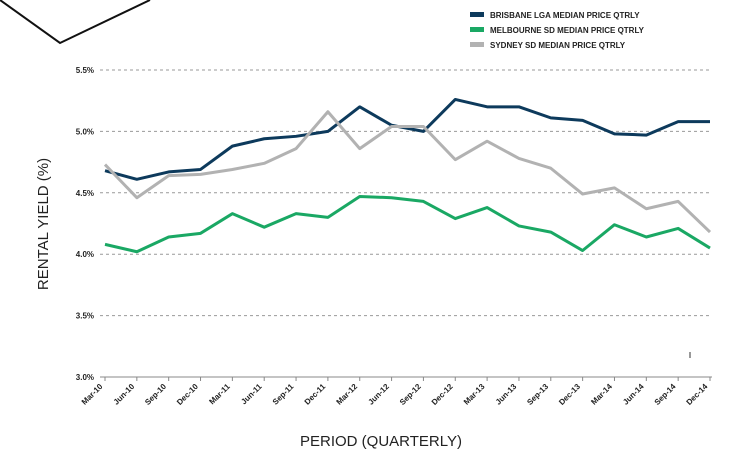 This screenshot has height=458, width=748. I want to click on legend-label: BRISBANE LGA MEDIAN PRICE QTRLY, so click(565, 15).